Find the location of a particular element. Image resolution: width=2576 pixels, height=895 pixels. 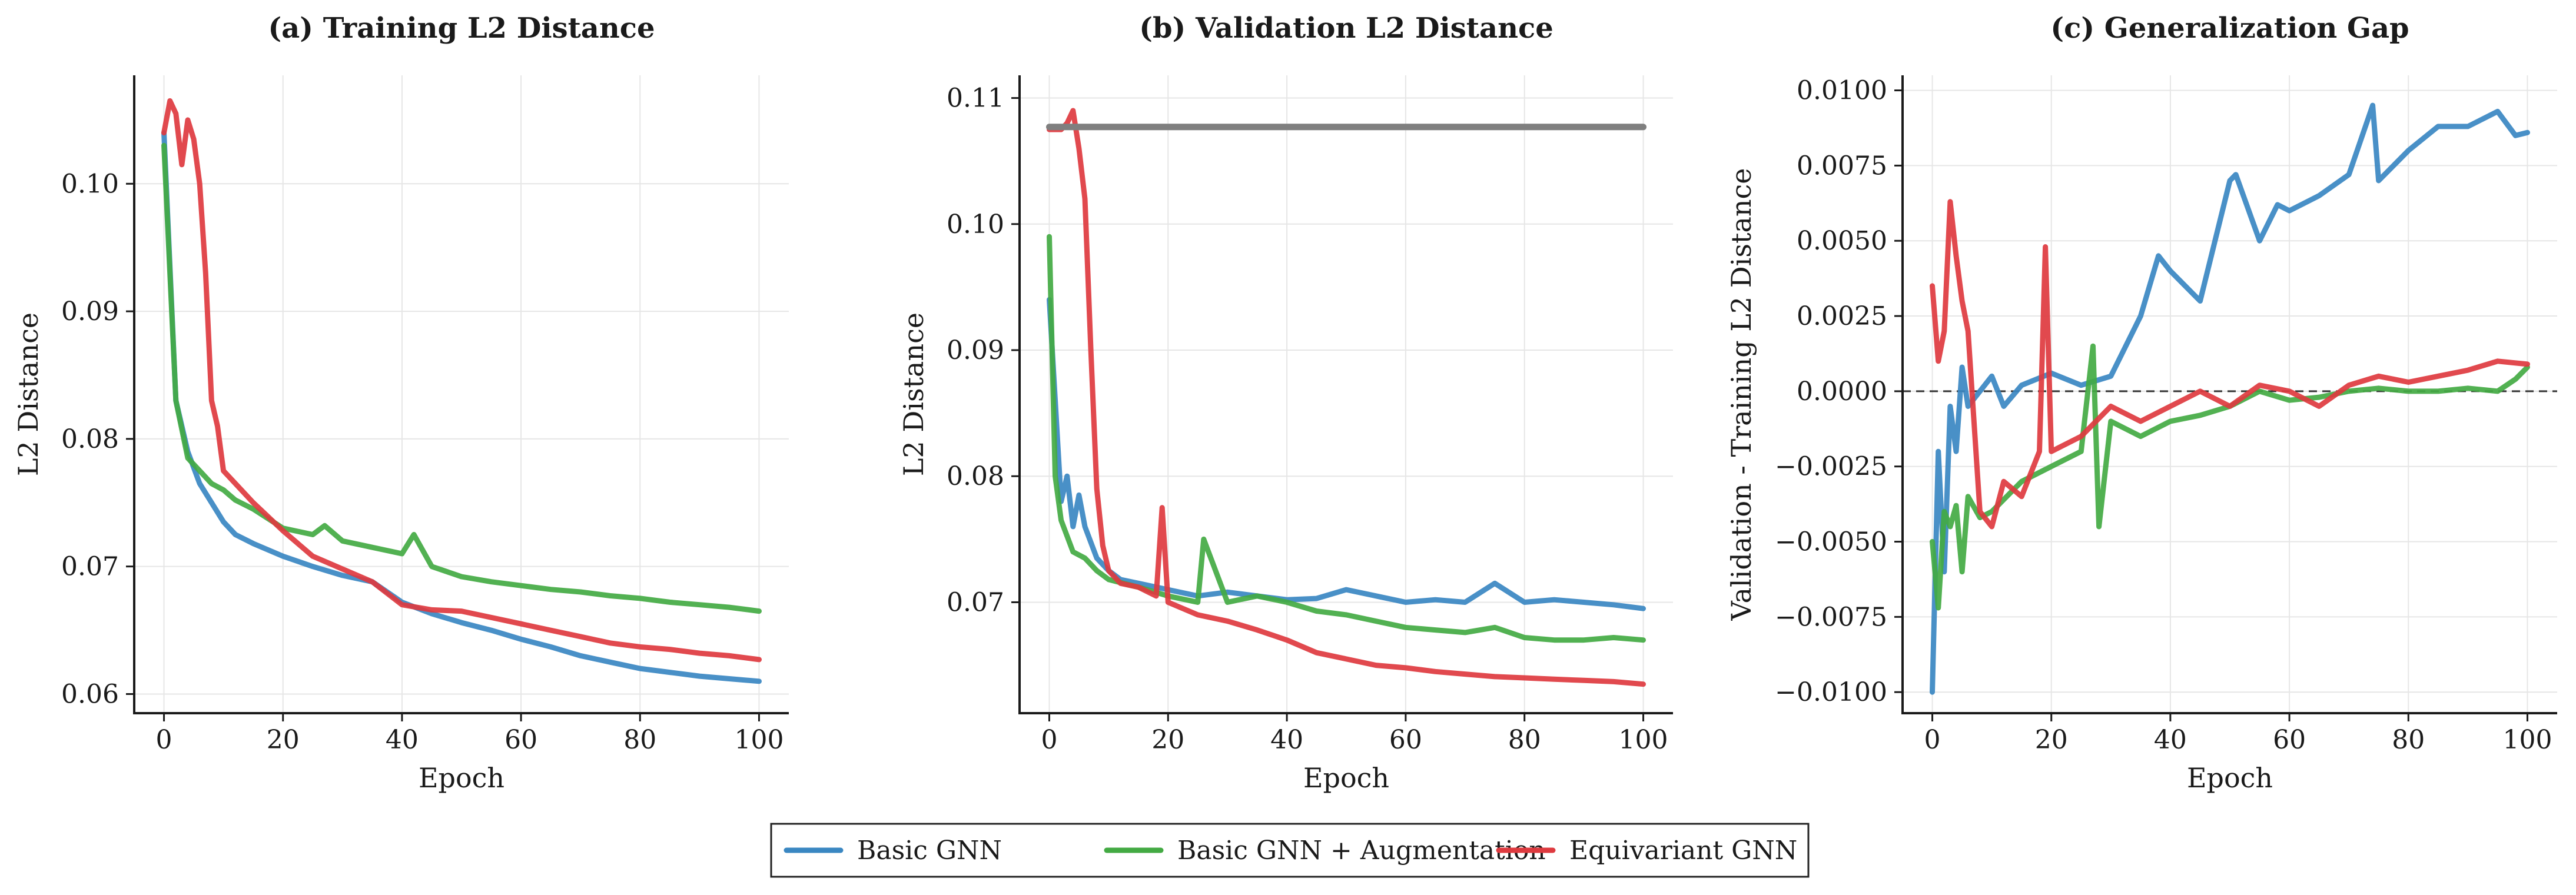

y-tick-label: 0.0100 is located at coordinates (1842, 91).